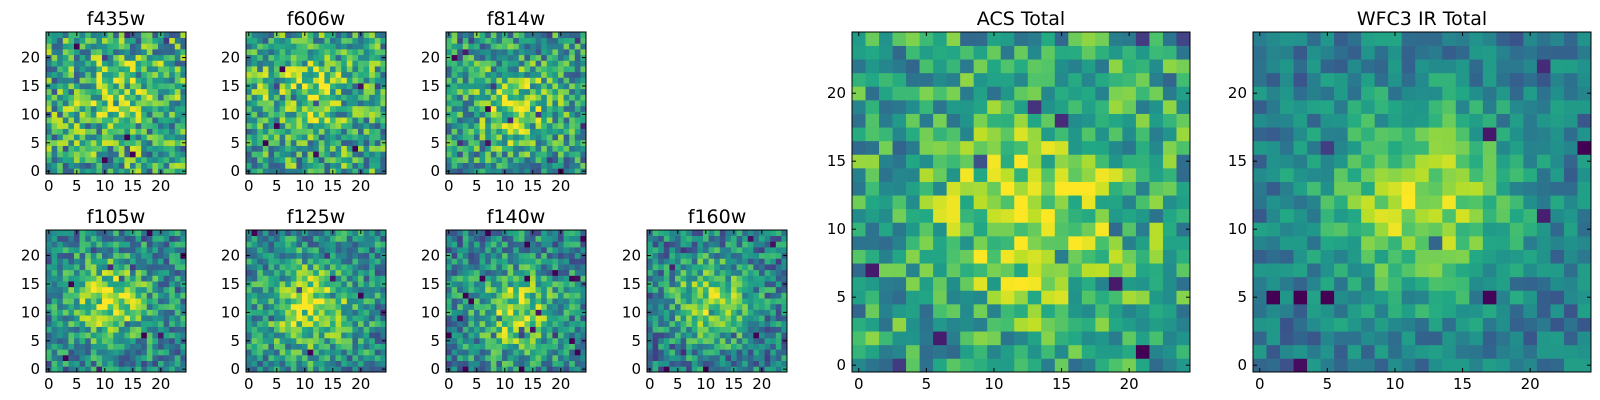 The image size is (1600, 400). What do you see at coordinates (104, 186) in the screenshot?
I see `x-tick-label: 10` at bounding box center [104, 186].